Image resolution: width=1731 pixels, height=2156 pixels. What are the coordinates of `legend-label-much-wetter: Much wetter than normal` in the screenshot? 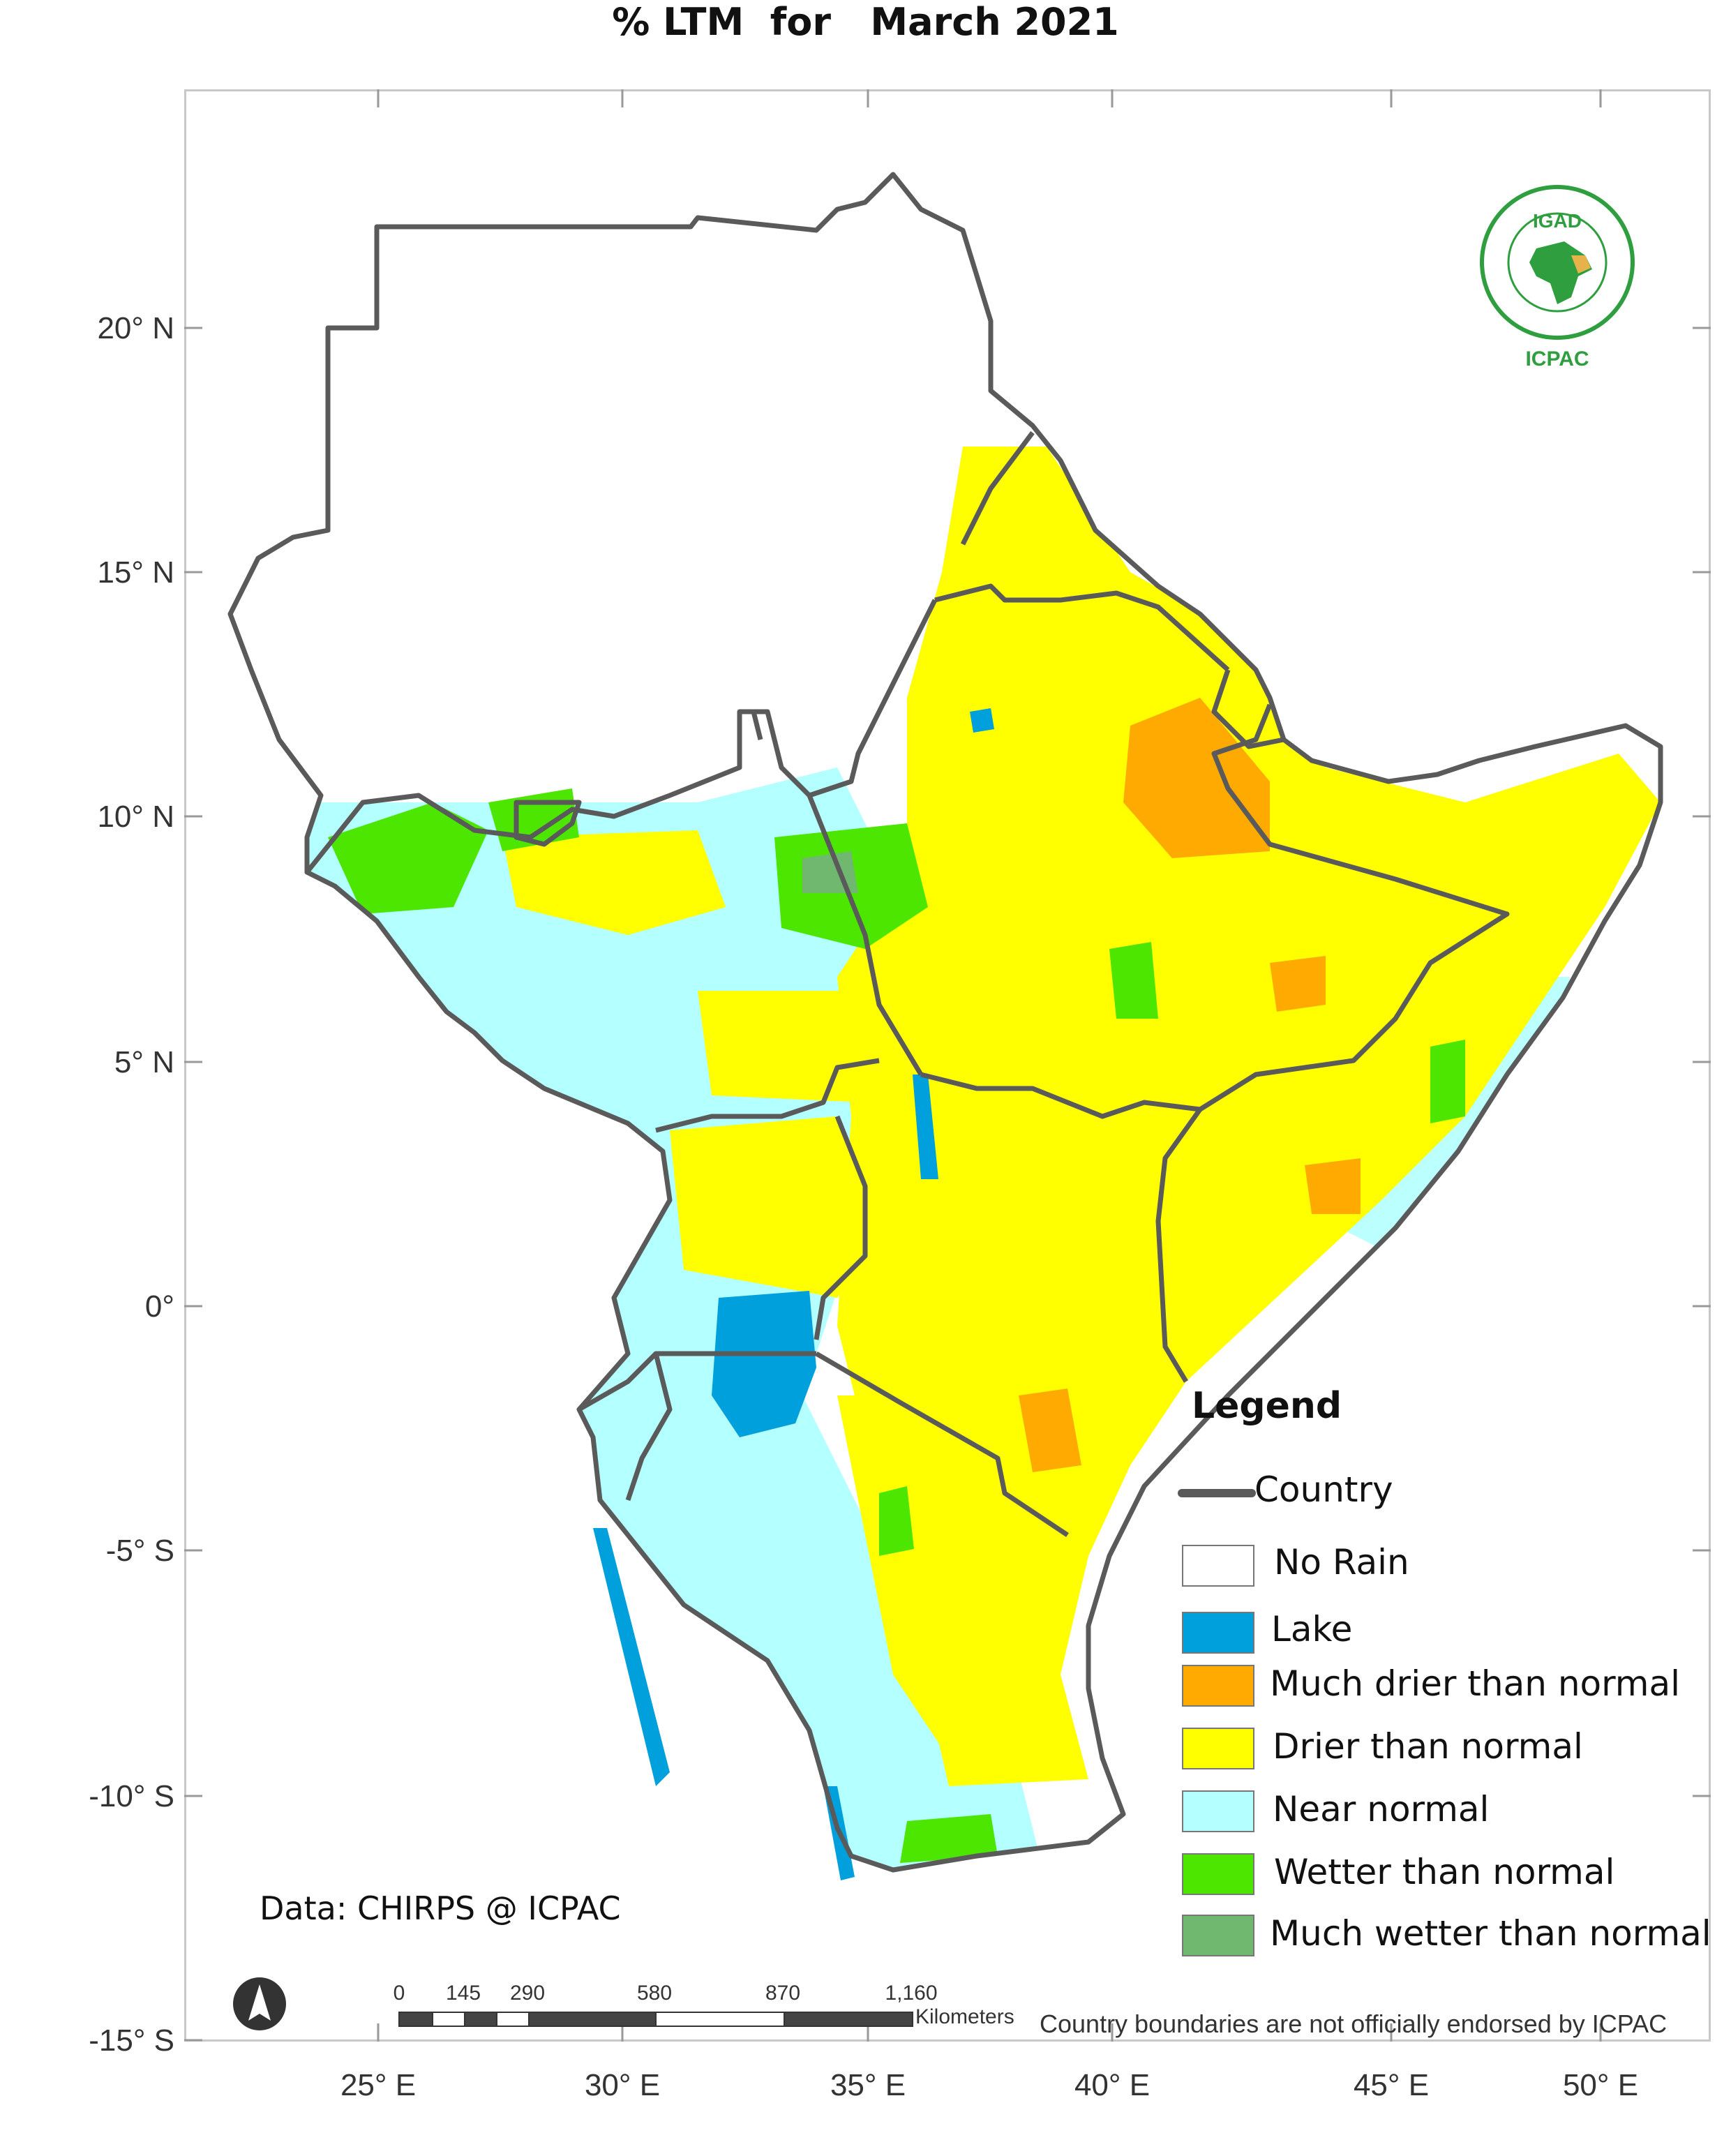 It's located at (1490, 1934).